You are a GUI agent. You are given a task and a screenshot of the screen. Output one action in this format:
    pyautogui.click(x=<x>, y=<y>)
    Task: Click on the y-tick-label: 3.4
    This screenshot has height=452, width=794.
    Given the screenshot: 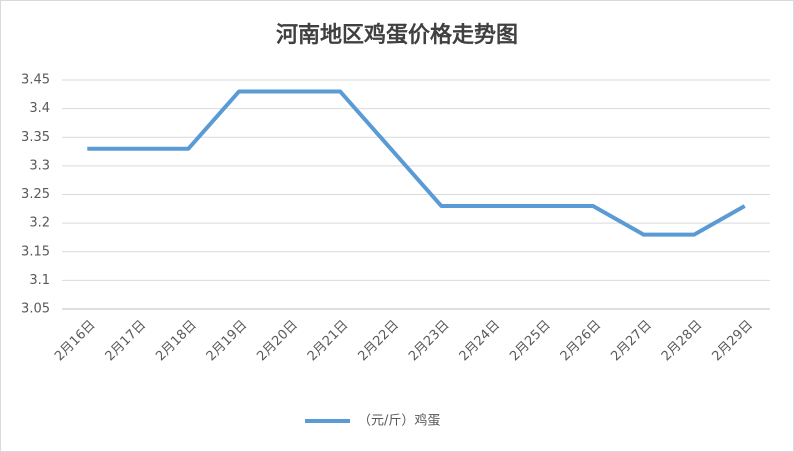 What is the action you would take?
    pyautogui.click(x=39, y=108)
    